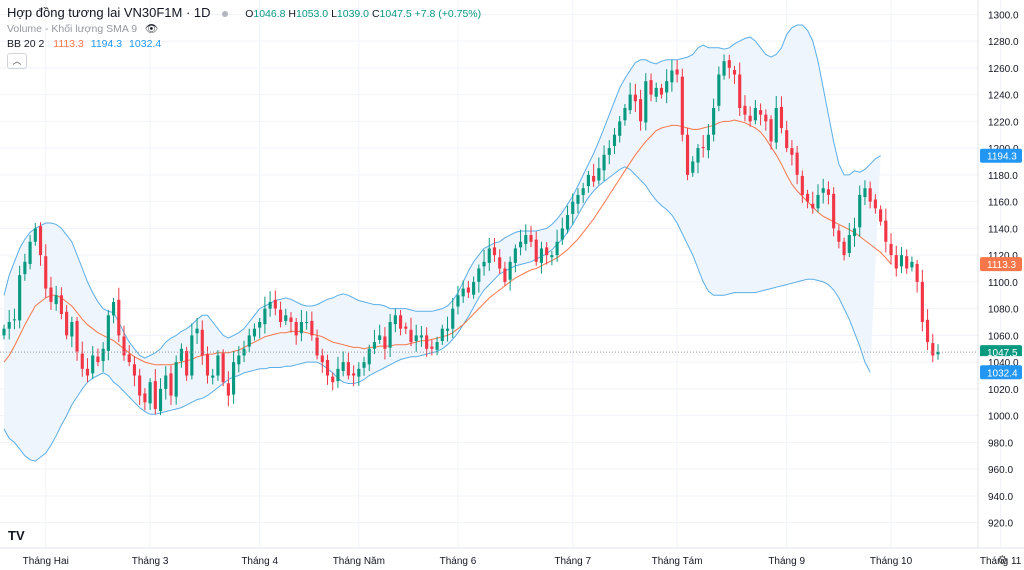  Describe the element at coordinates (109, 12) in the screenshot. I see `symbol-title: Hợp đồng tương lai VN30F1M · 1D` at that location.